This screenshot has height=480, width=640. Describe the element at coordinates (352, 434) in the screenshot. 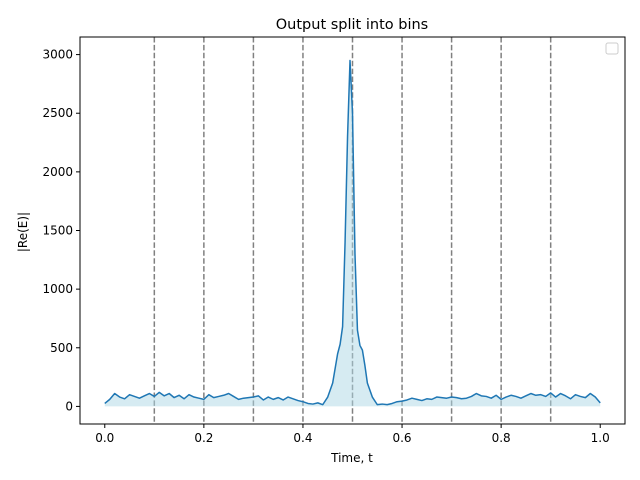

I see `x-axis-ticks: 0.0 0.2 0.4 0.6 0.8 1.0` at that location.